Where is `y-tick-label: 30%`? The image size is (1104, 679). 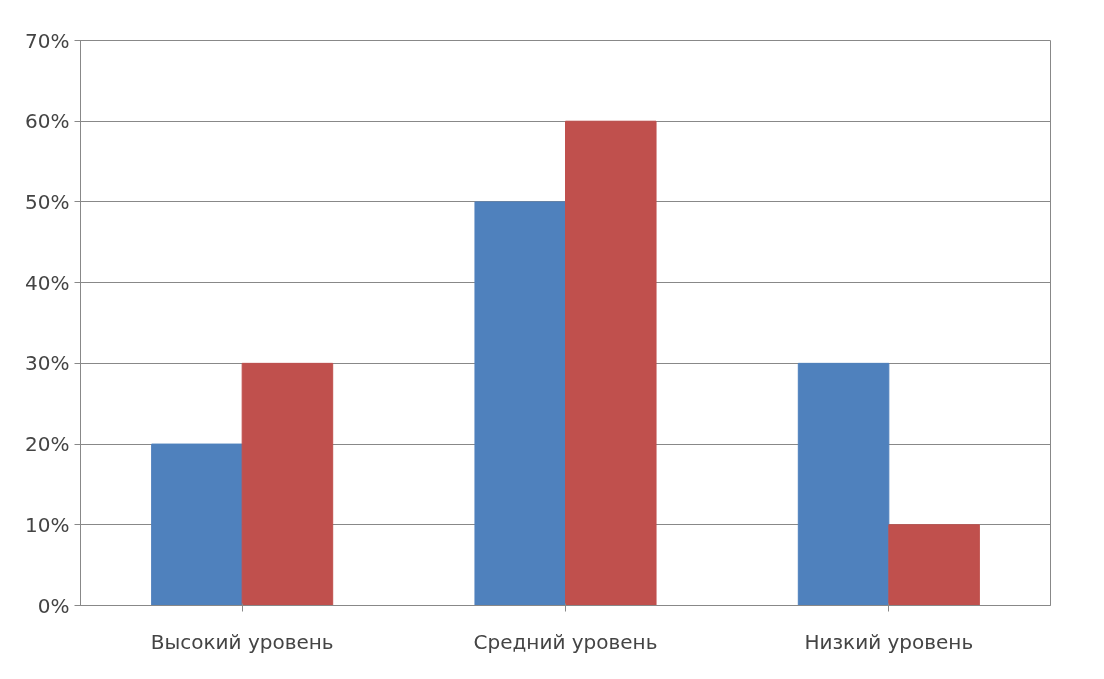 y-tick-label: 30% is located at coordinates (47, 363).